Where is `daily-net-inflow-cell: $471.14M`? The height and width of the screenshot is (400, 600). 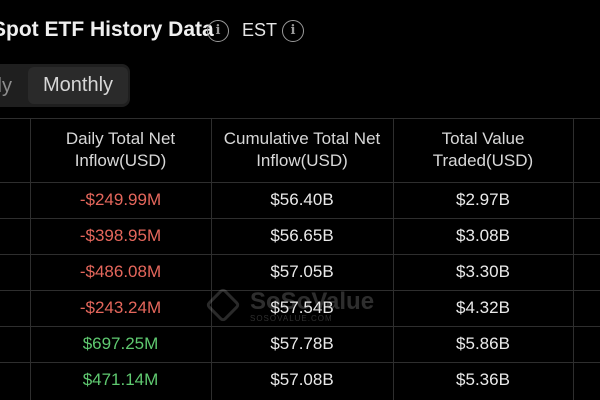
daily-net-inflow-cell: $471.14M is located at coordinates (120, 379).